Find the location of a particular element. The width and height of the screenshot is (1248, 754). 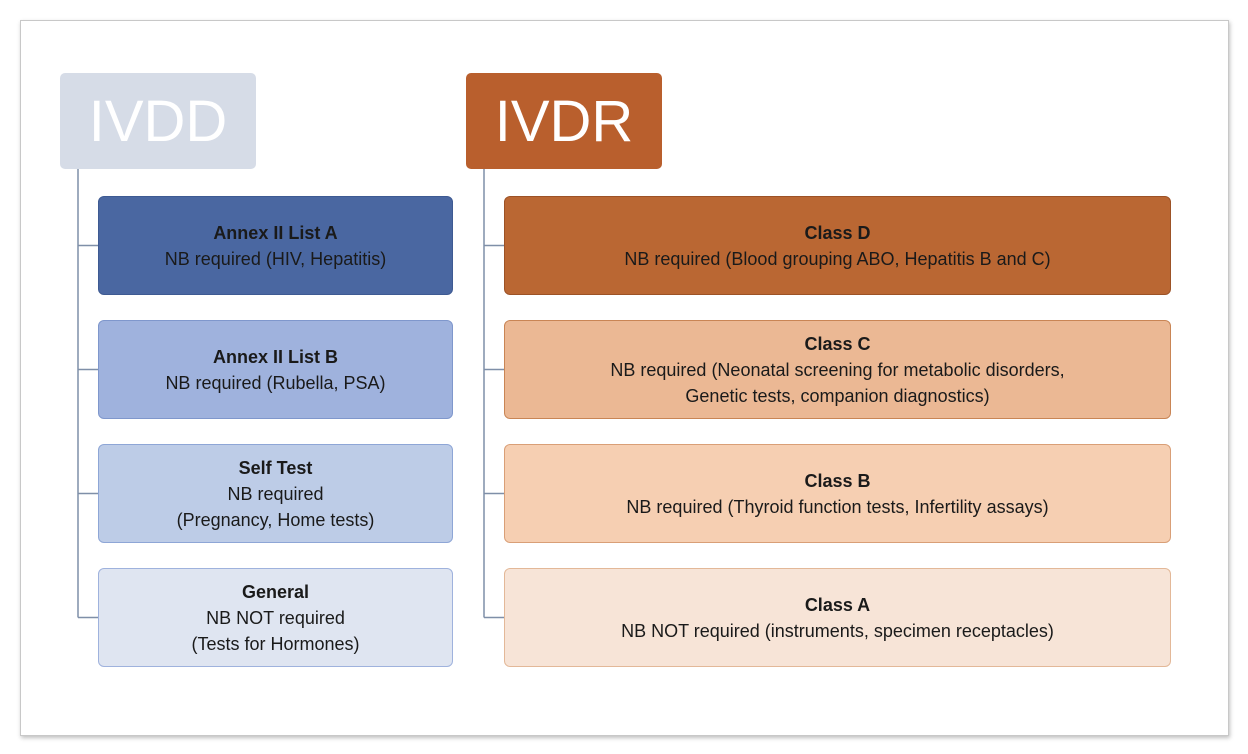

item-text: NB required (HIV, Hepatitis) is located at coordinates (275, 258).